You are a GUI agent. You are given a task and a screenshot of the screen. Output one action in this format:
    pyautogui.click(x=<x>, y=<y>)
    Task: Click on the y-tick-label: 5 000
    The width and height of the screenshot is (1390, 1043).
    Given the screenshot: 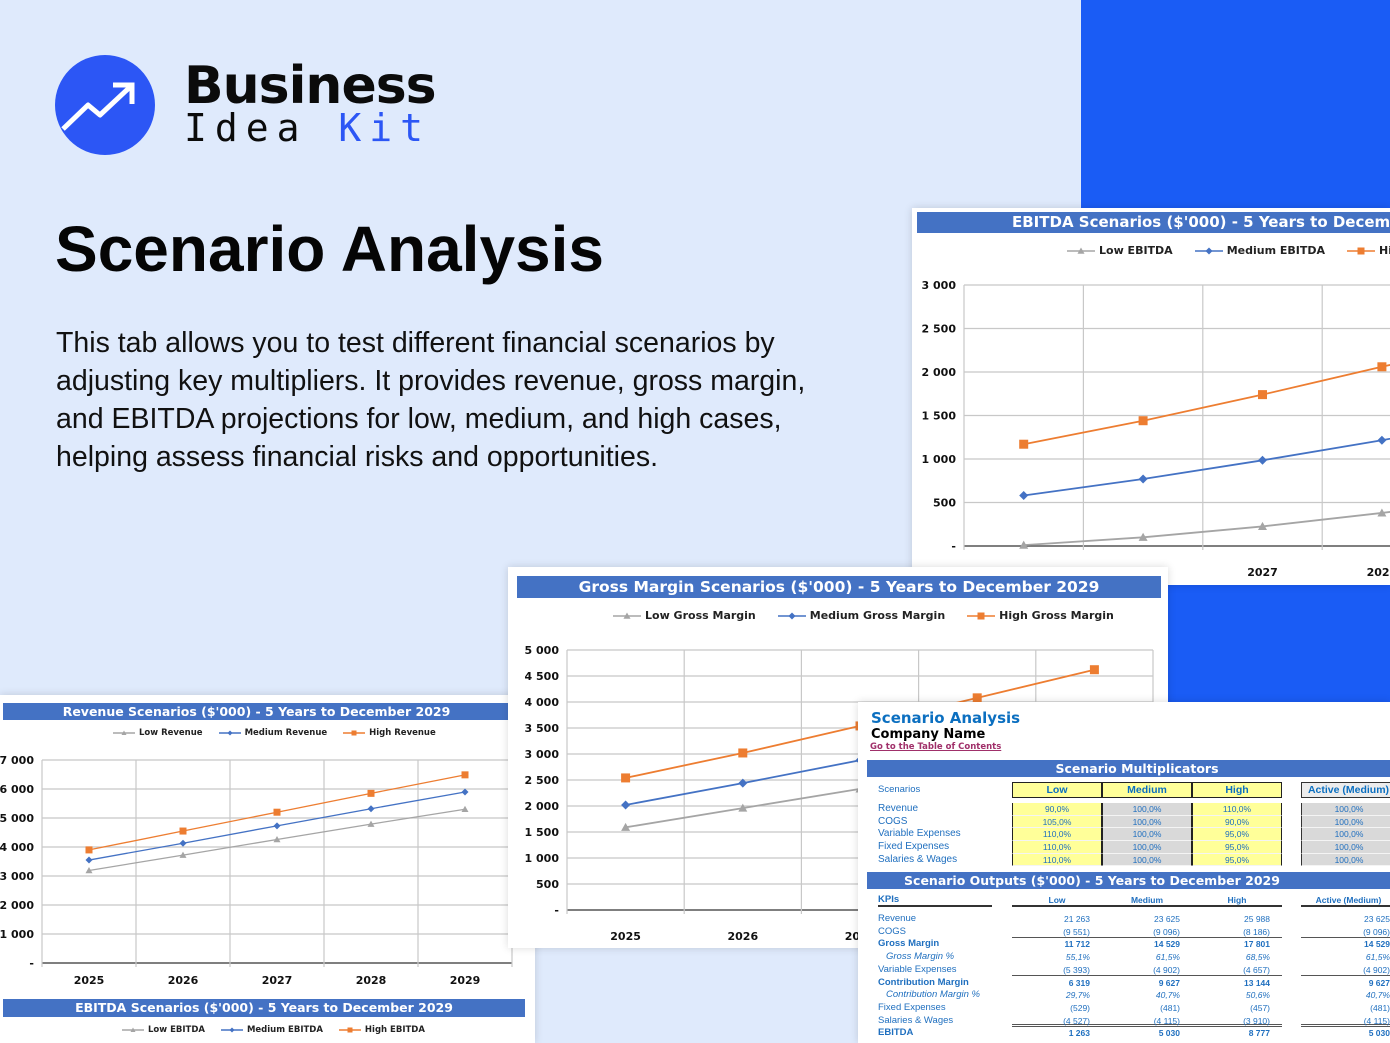 What is the action you would take?
    pyautogui.click(x=542, y=650)
    